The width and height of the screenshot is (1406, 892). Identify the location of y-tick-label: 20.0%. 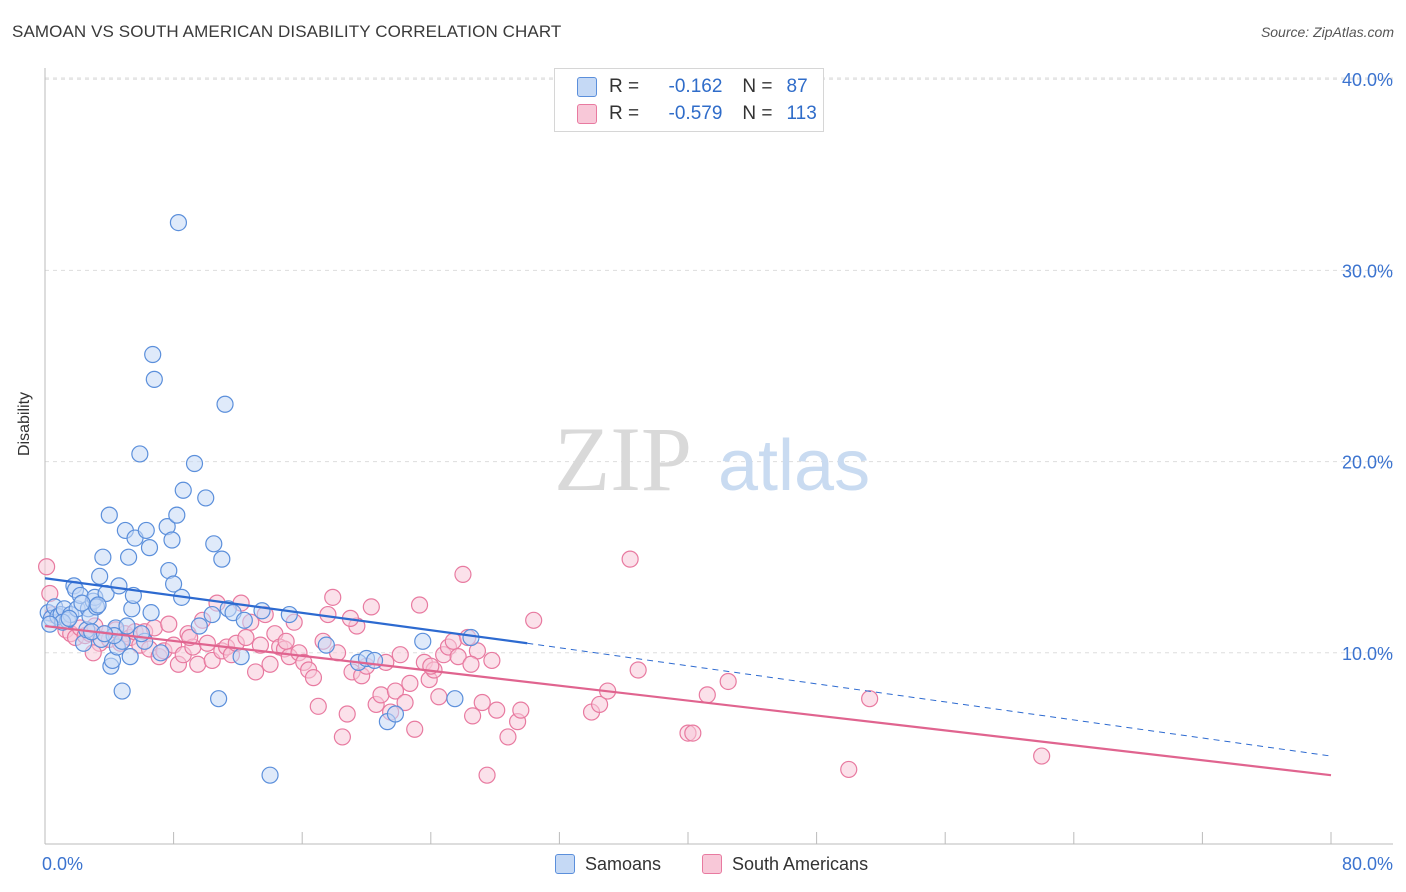
(1367, 463).